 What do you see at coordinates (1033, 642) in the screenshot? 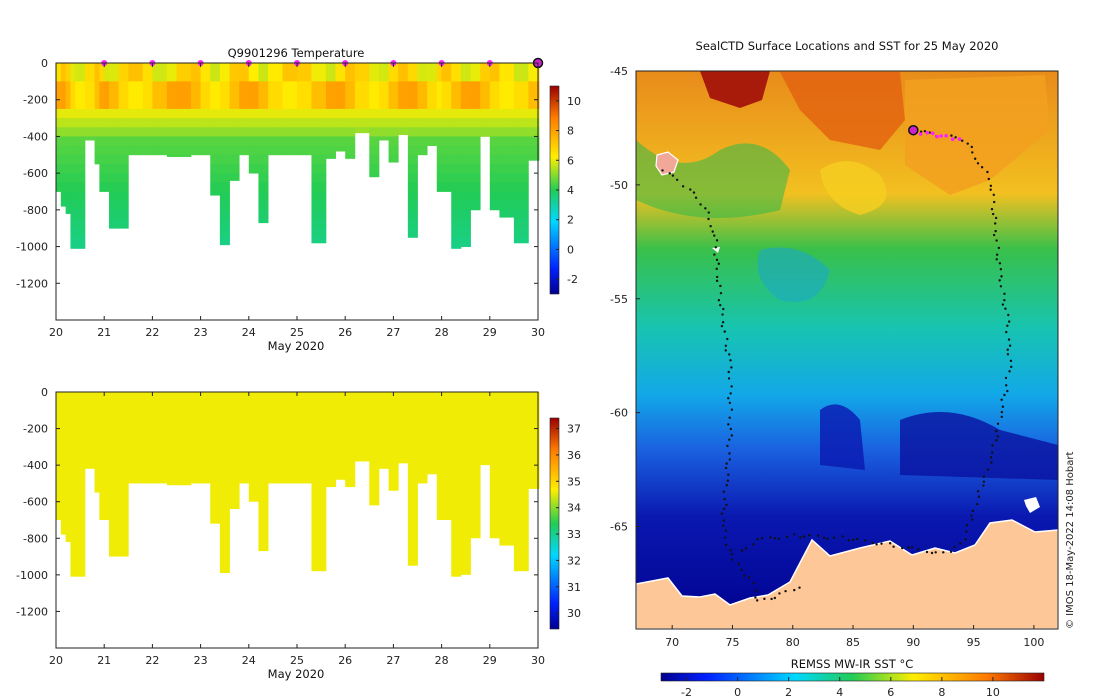
I see `map-xtick-label: 100` at bounding box center [1033, 642].